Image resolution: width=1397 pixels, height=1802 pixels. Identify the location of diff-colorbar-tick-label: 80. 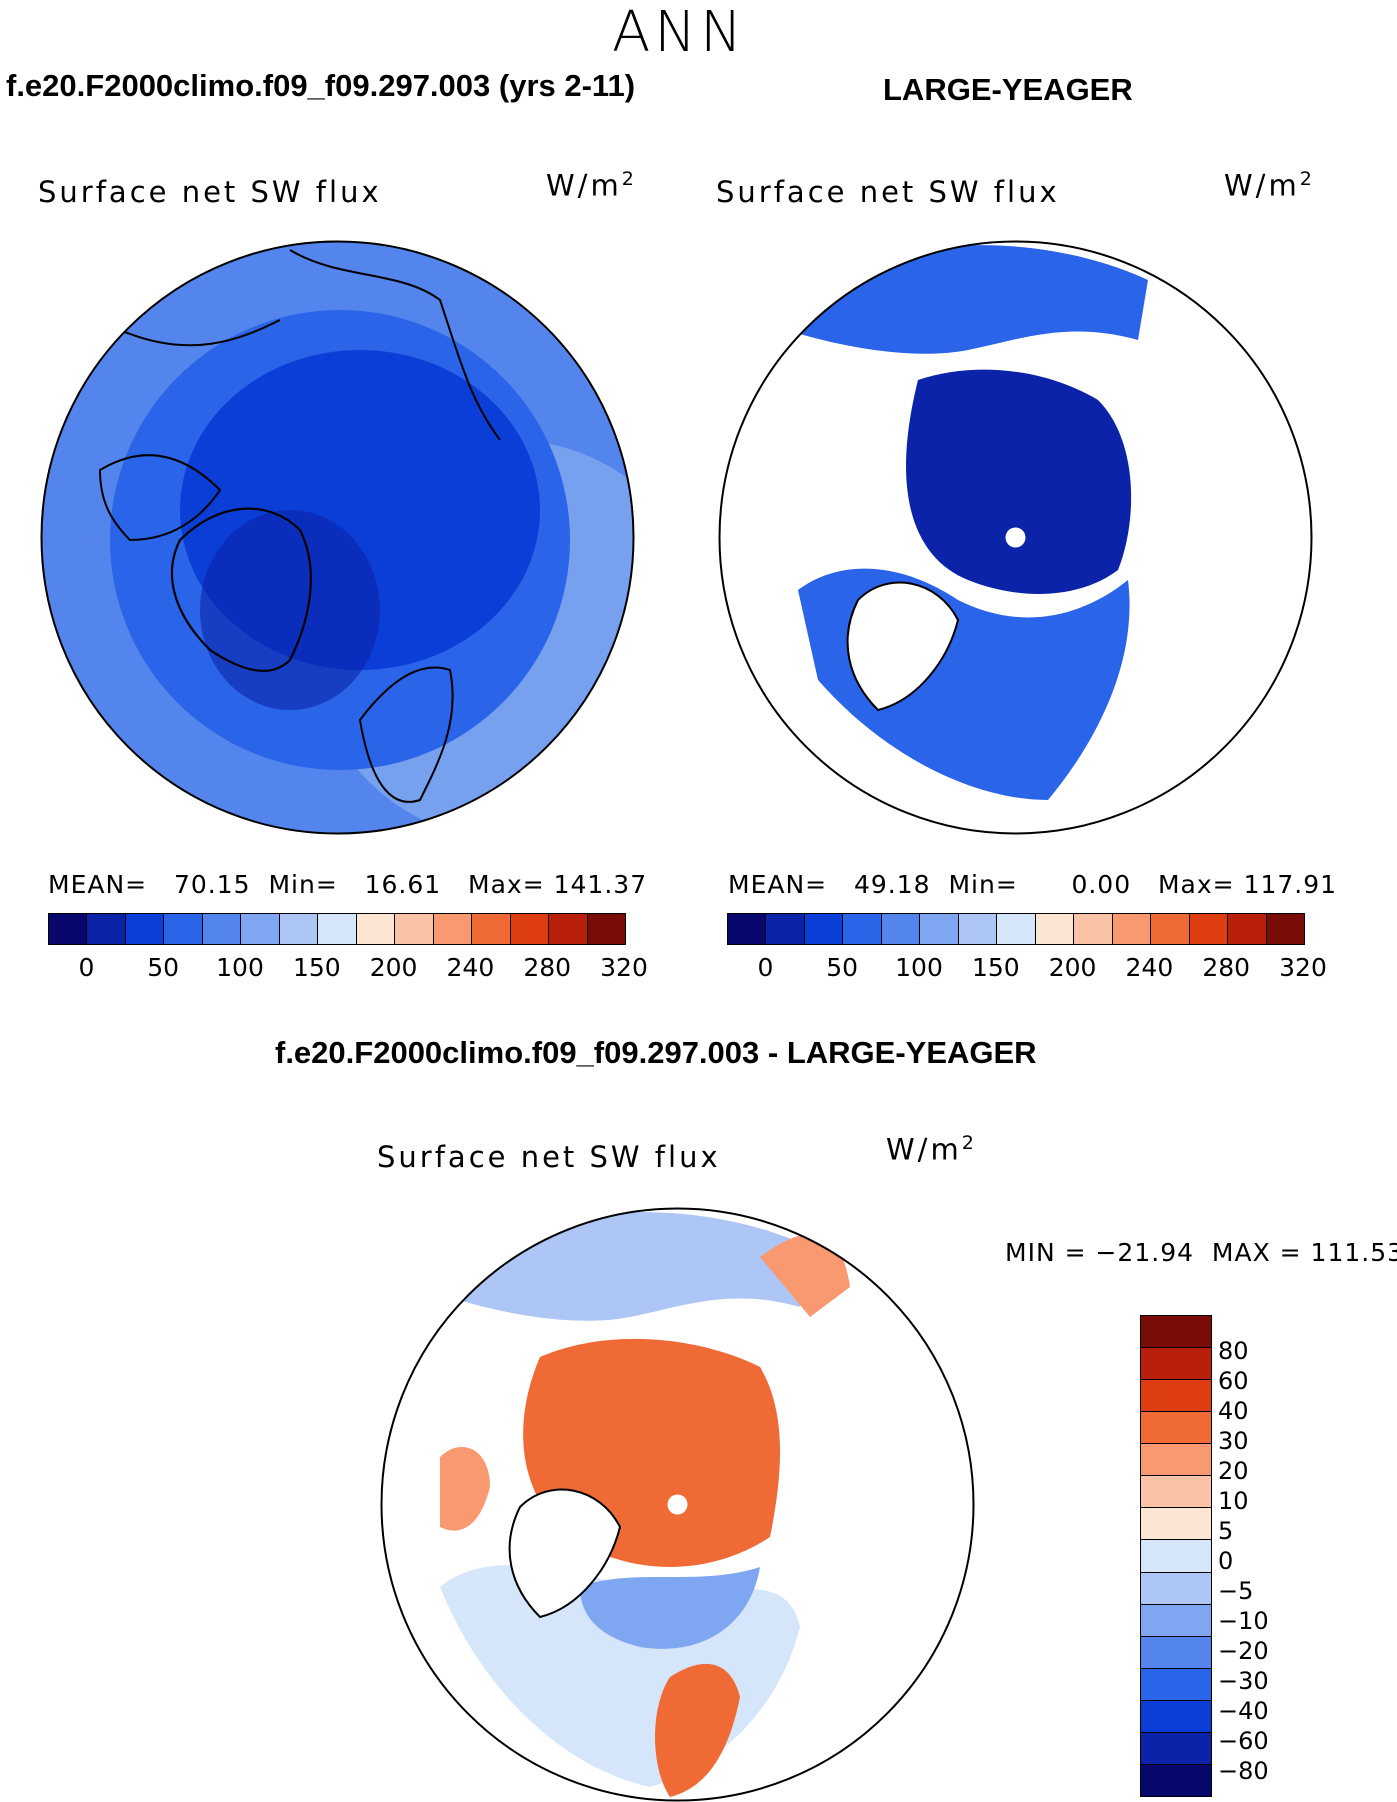
(1233, 1351).